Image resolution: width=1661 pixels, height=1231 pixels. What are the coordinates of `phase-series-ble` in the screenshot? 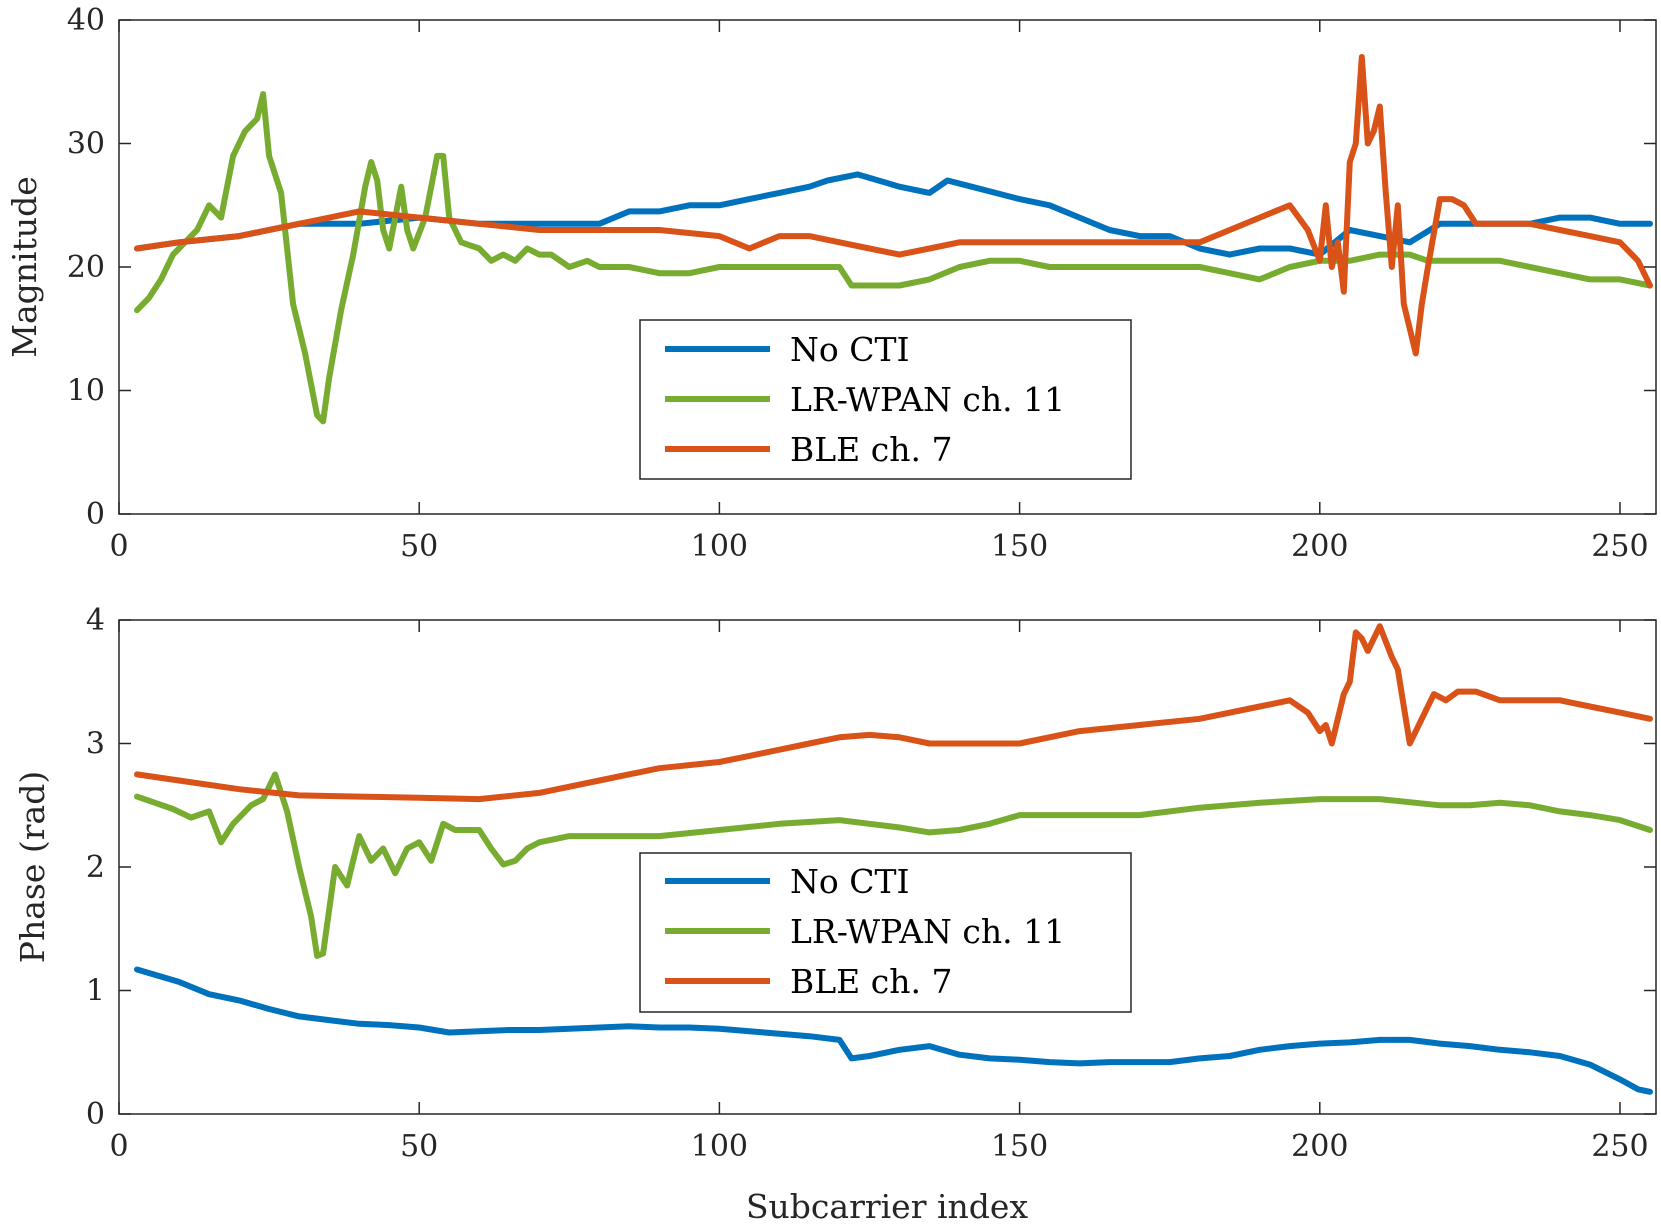 It's located at (893, 713).